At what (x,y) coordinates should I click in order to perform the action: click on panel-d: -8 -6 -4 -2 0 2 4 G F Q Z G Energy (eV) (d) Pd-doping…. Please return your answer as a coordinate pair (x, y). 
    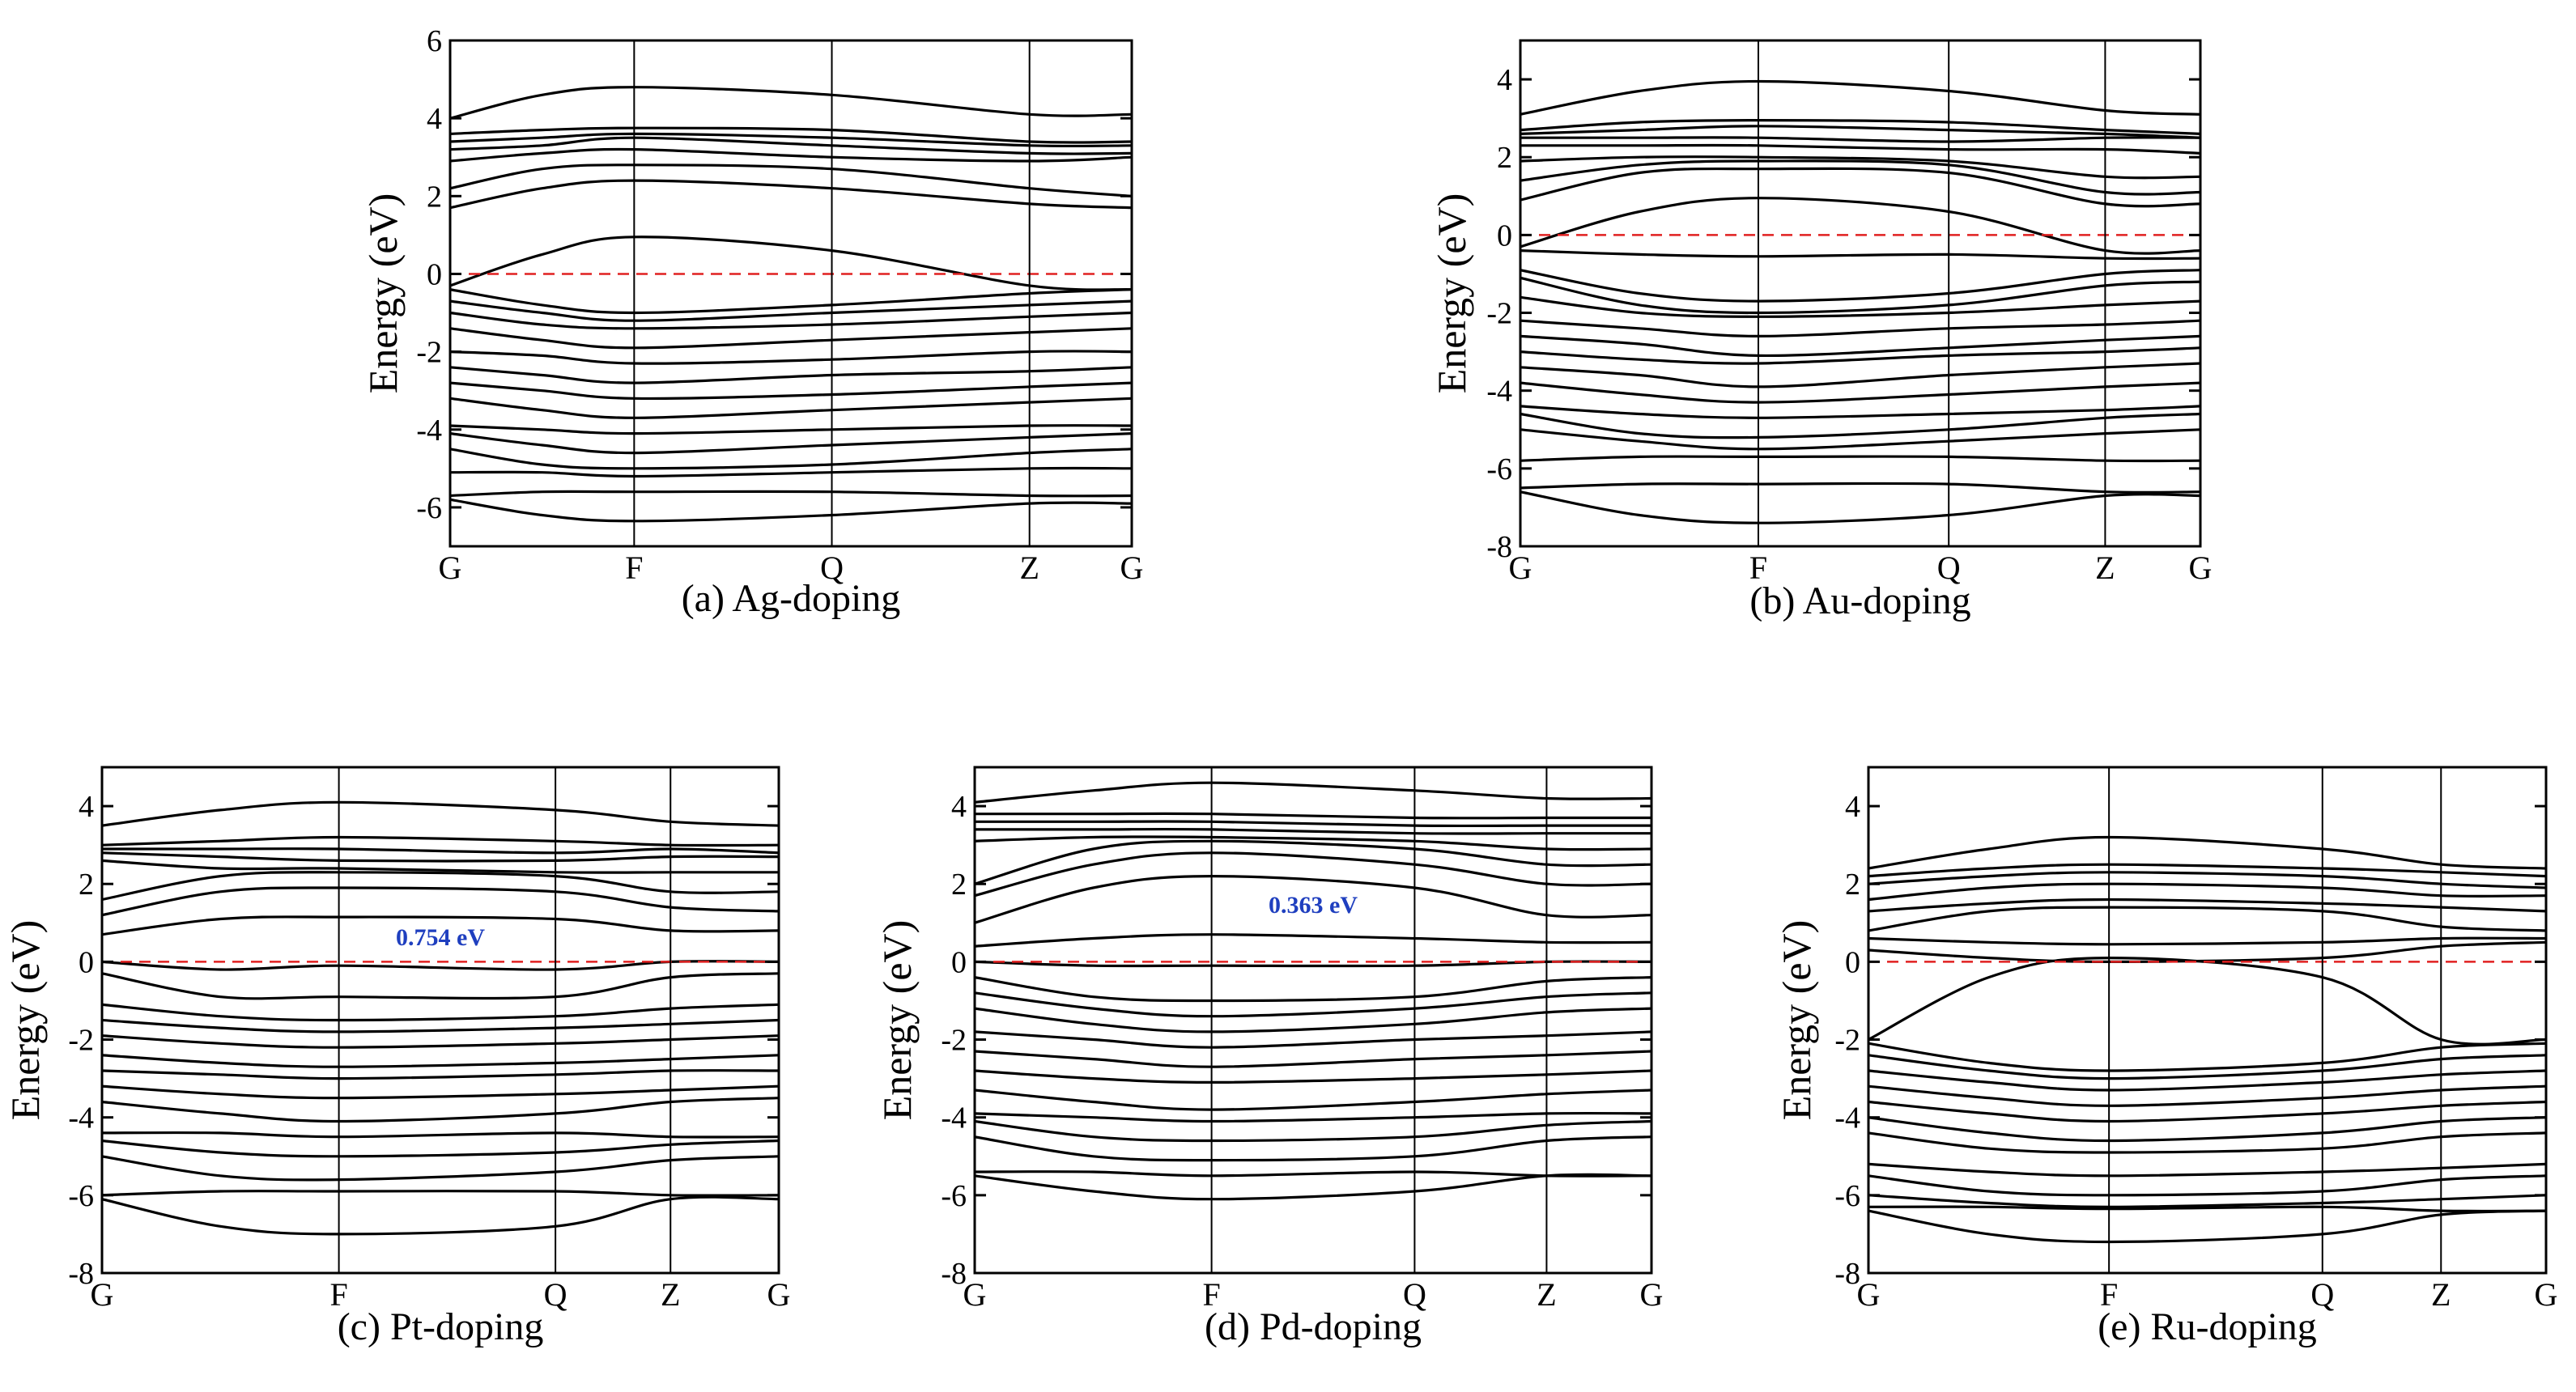
    Looking at the image, I should click on (1269, 1057).